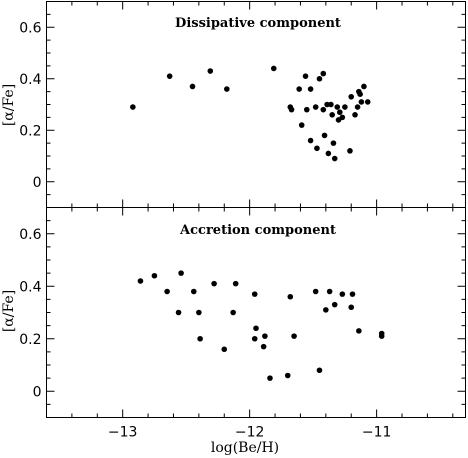 The width and height of the screenshot is (468, 458). I want to click on x-tick-label: −11, so click(377, 433).